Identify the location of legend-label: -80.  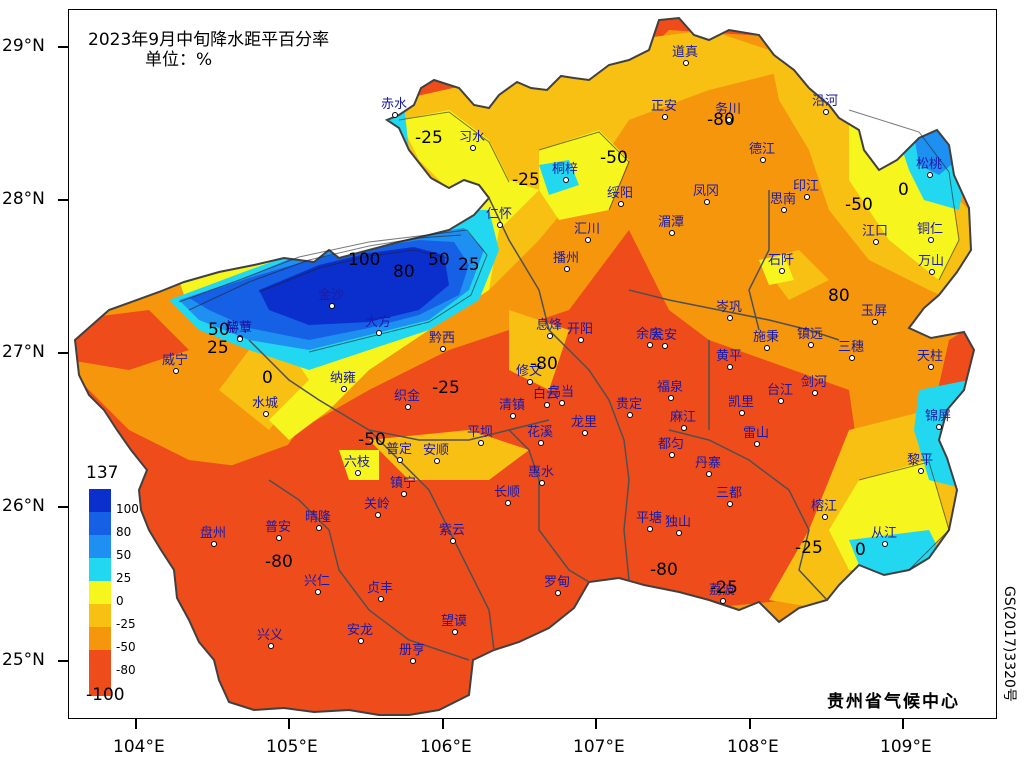
(126, 670).